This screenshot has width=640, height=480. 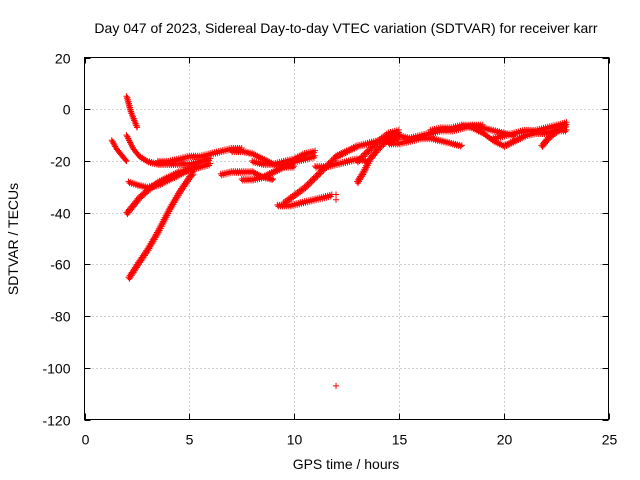 I want to click on y-tick-label: 20, so click(x=63, y=59).